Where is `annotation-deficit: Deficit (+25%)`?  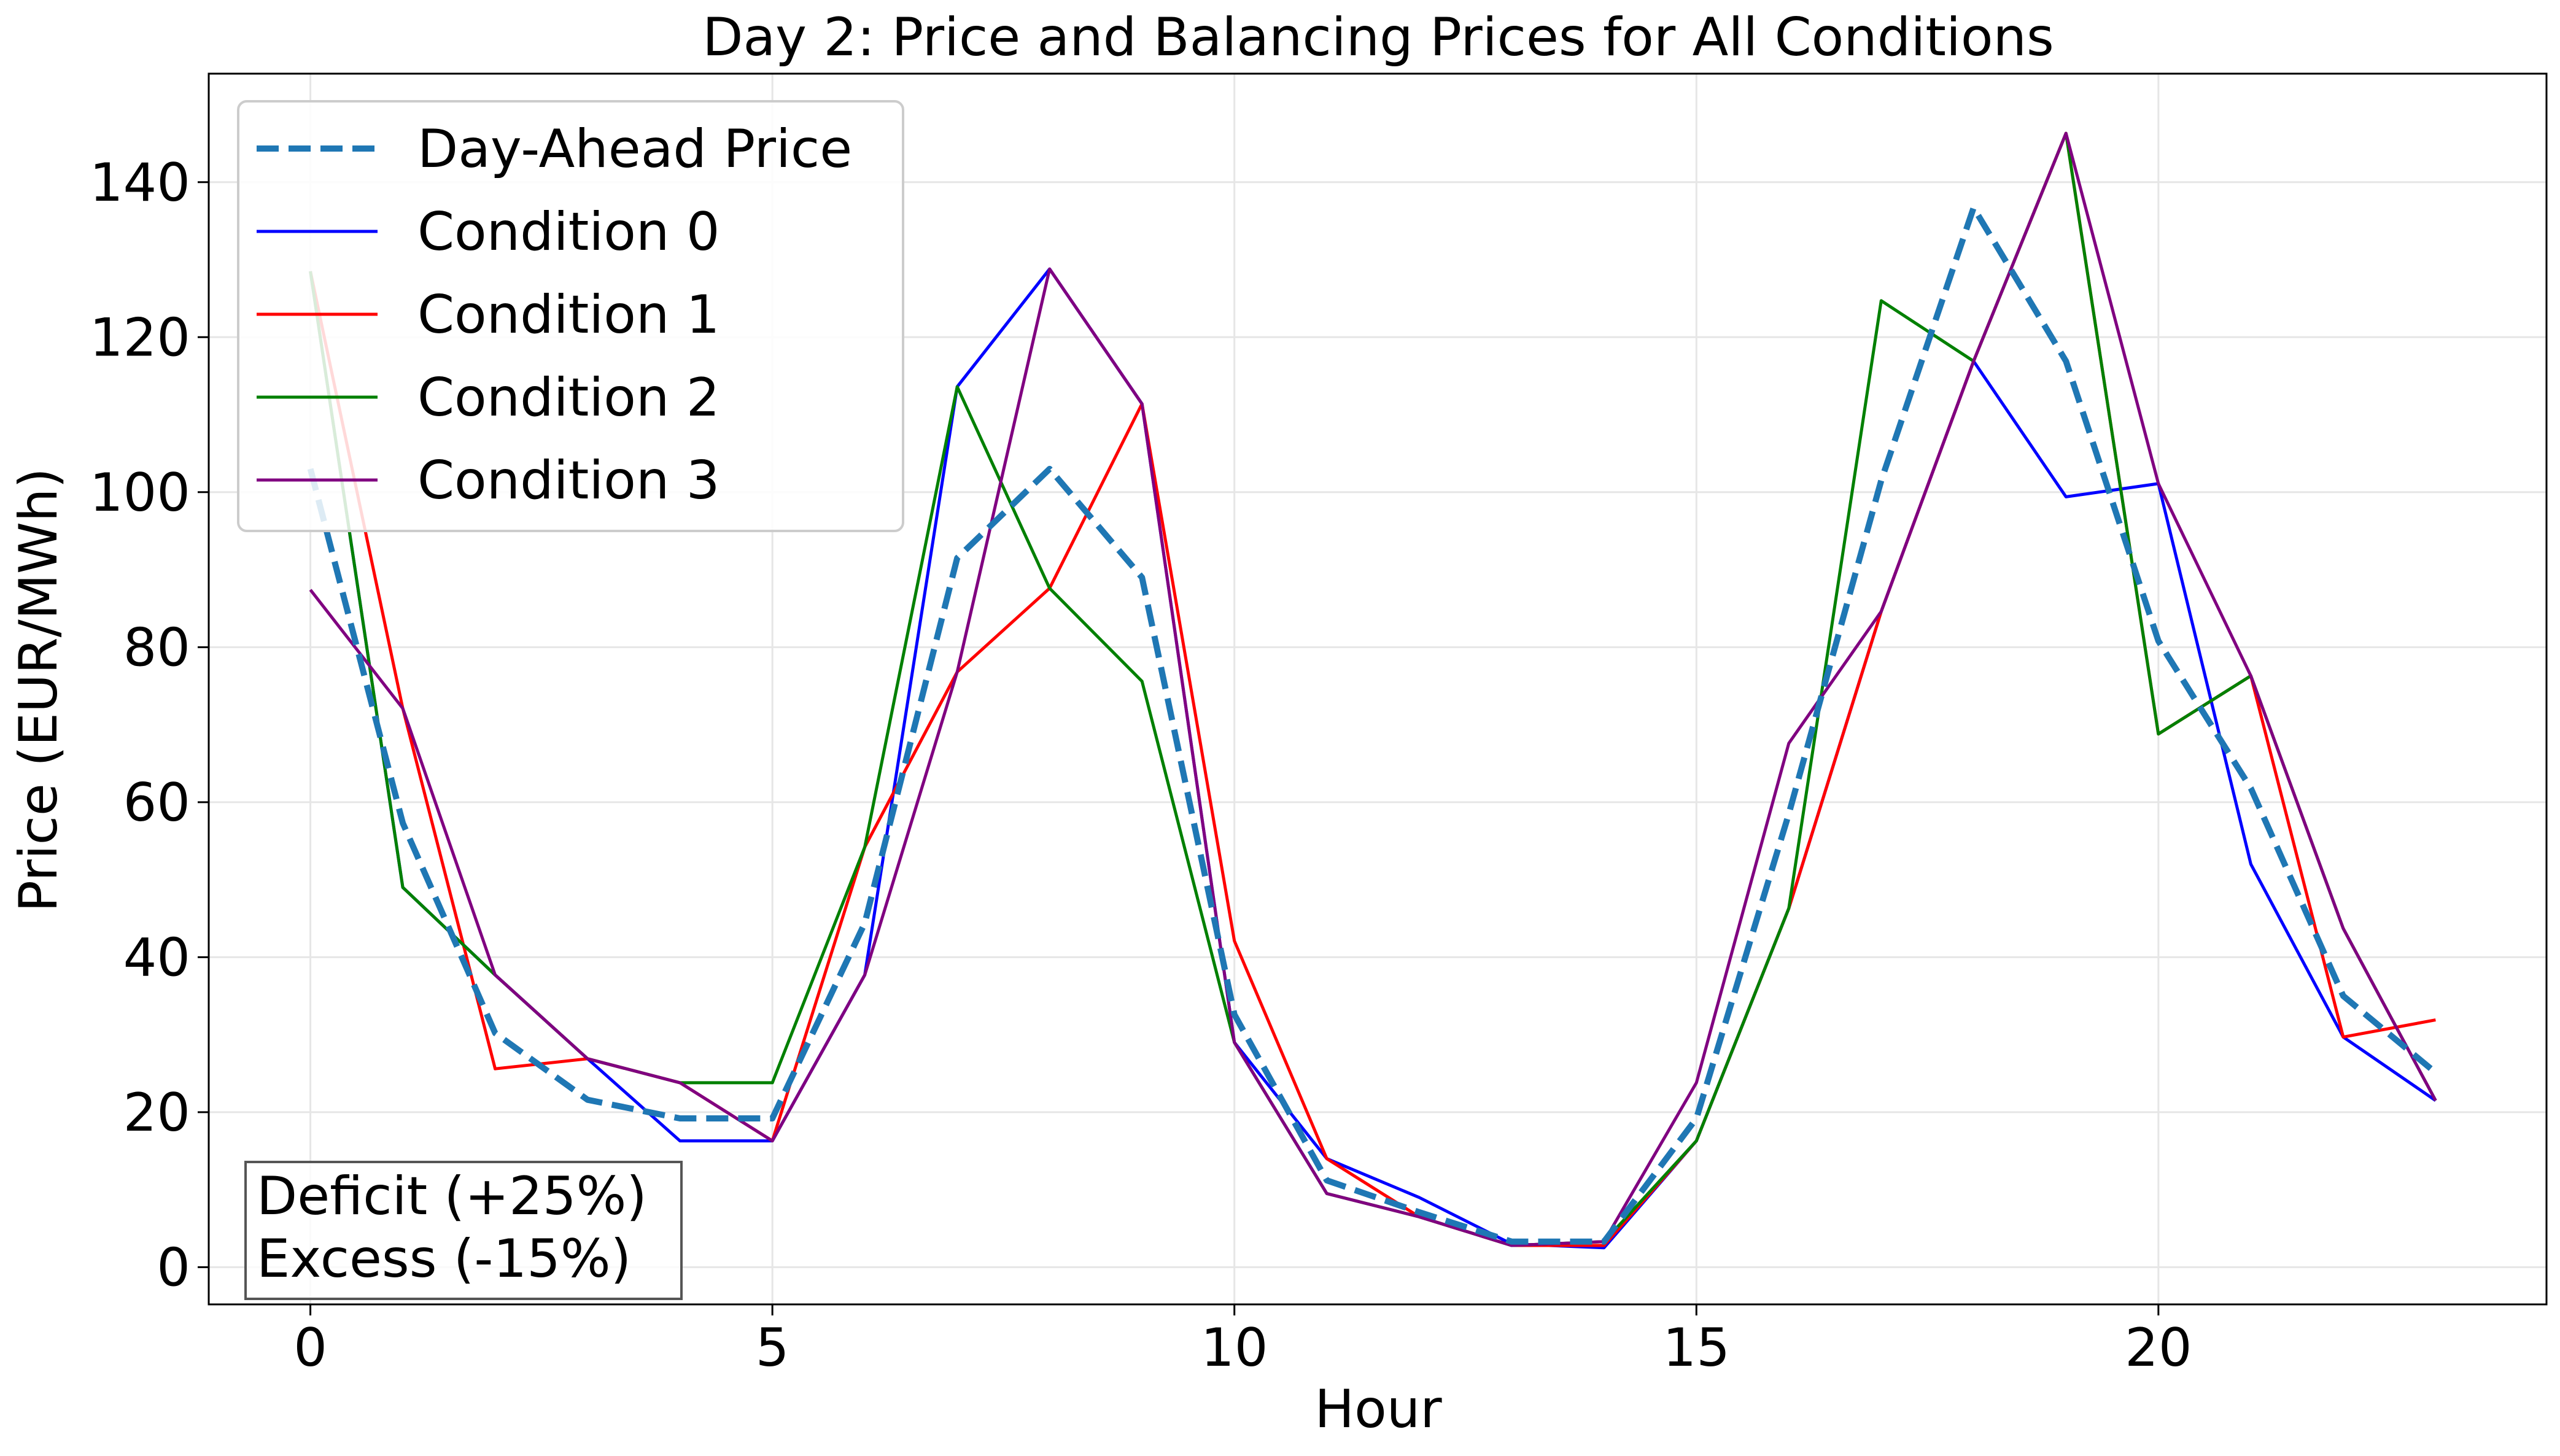
annotation-deficit: Deficit (+25%) is located at coordinates (452, 1196).